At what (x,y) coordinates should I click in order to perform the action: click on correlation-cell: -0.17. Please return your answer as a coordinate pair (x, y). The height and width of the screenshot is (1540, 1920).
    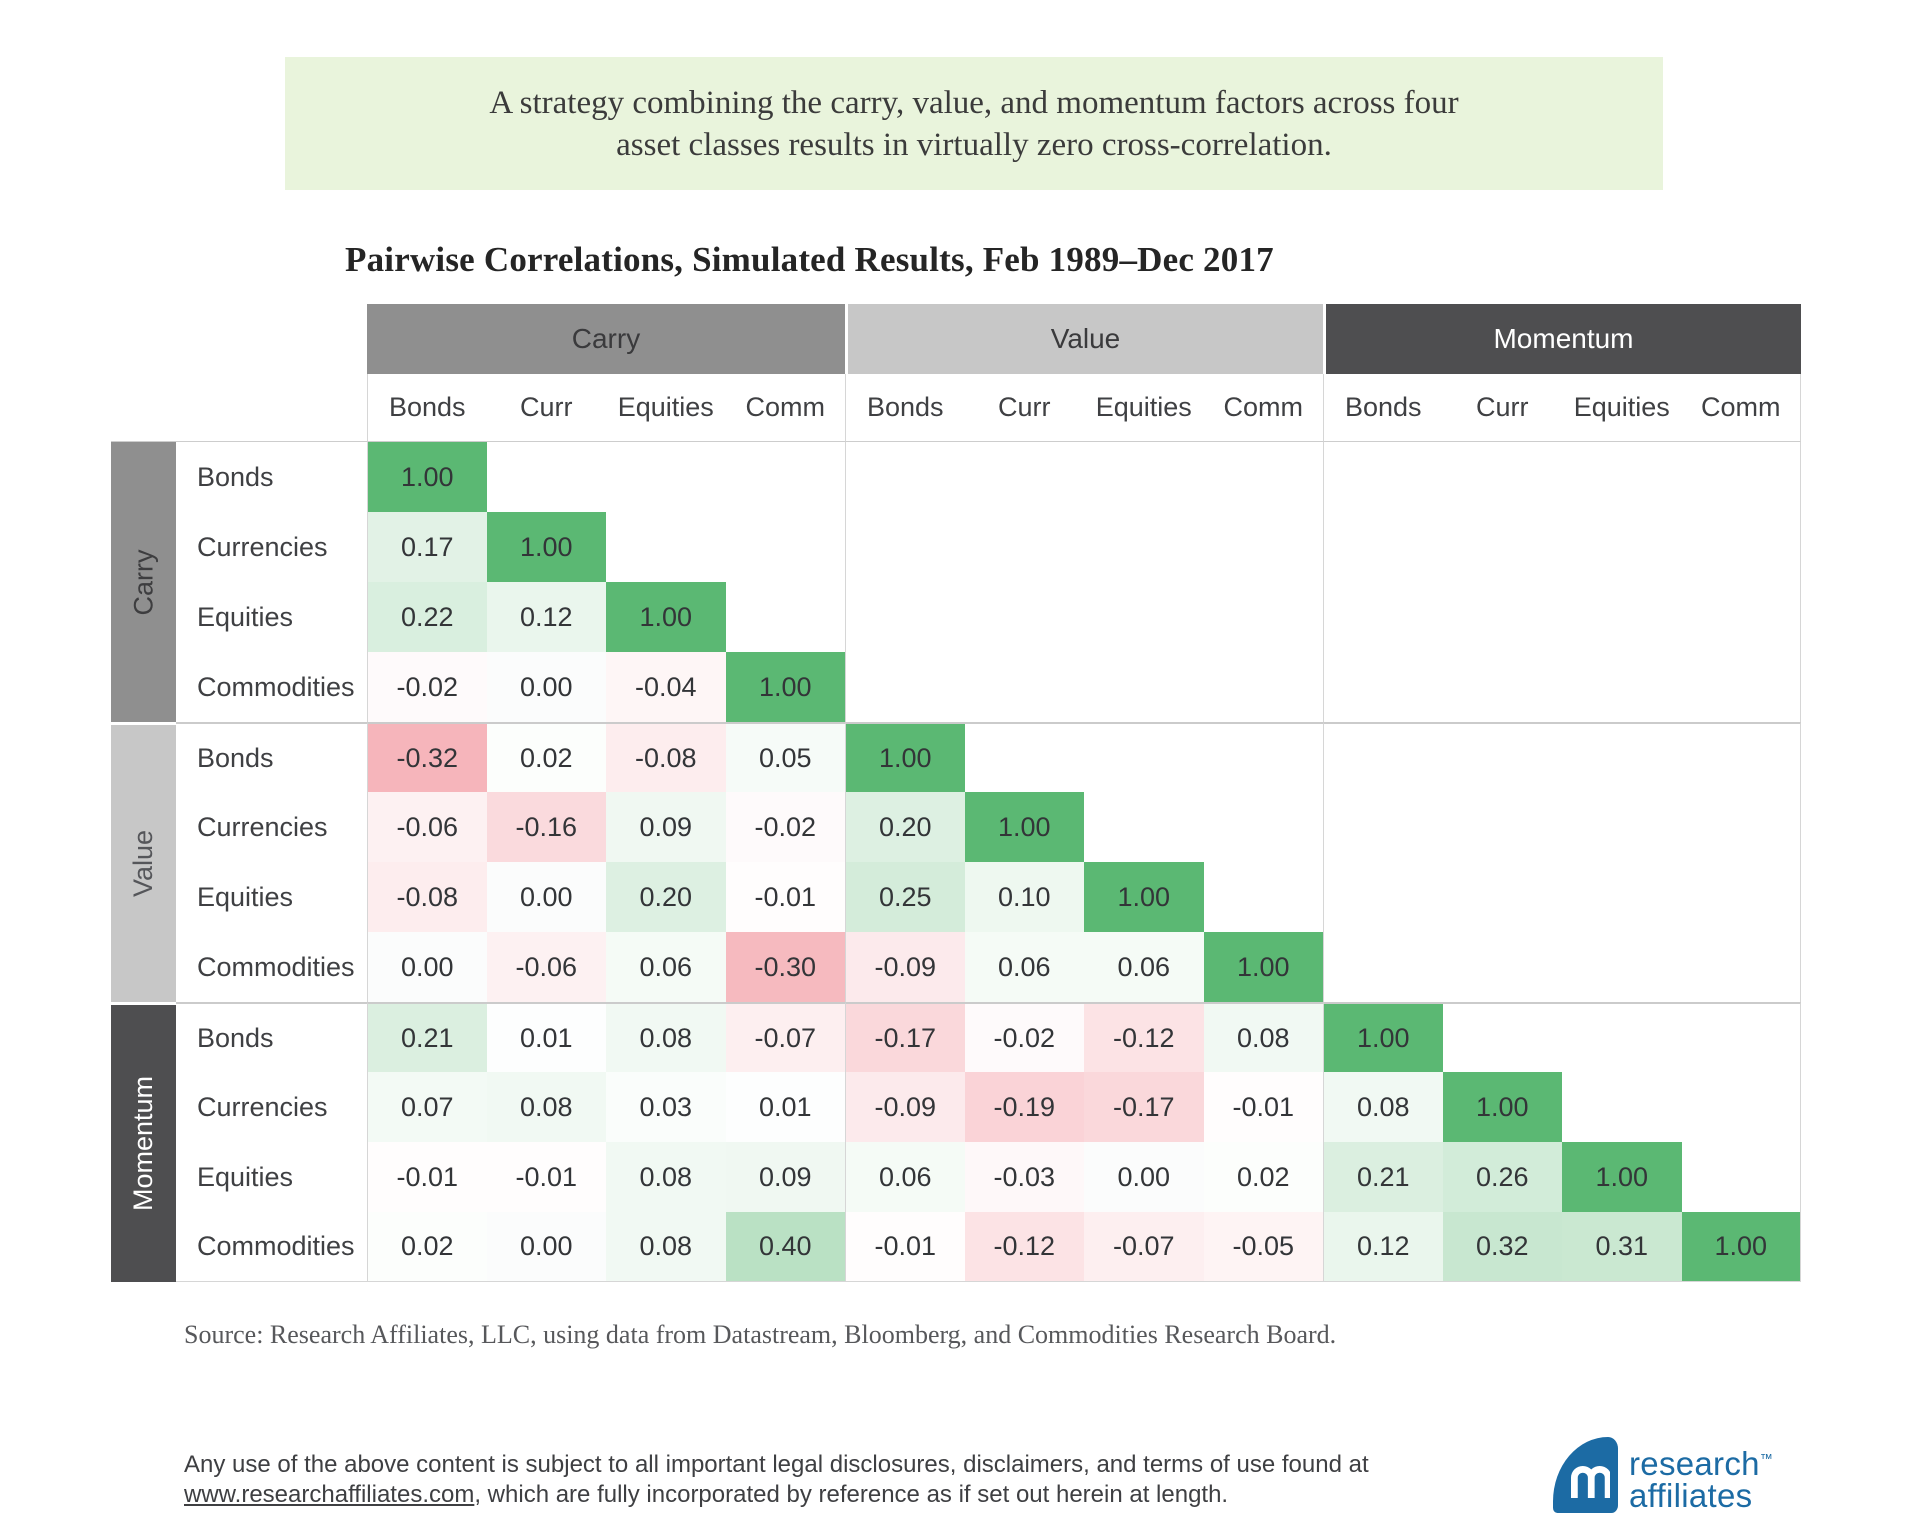
    Looking at the image, I should click on (1144, 1107).